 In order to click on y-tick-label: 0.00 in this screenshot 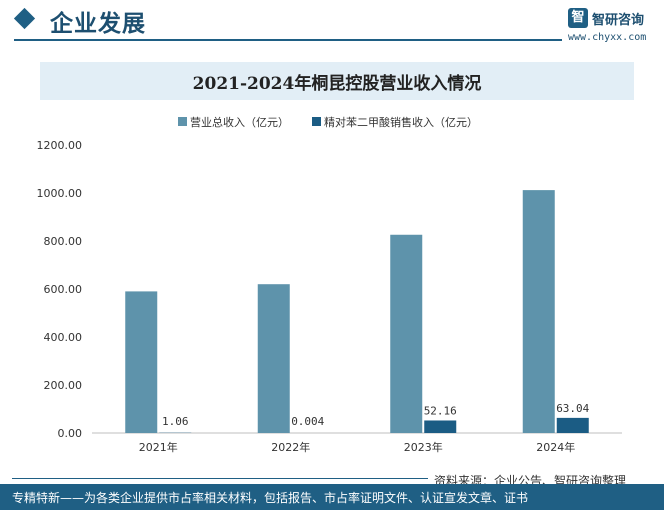, I will do `click(70, 433)`.